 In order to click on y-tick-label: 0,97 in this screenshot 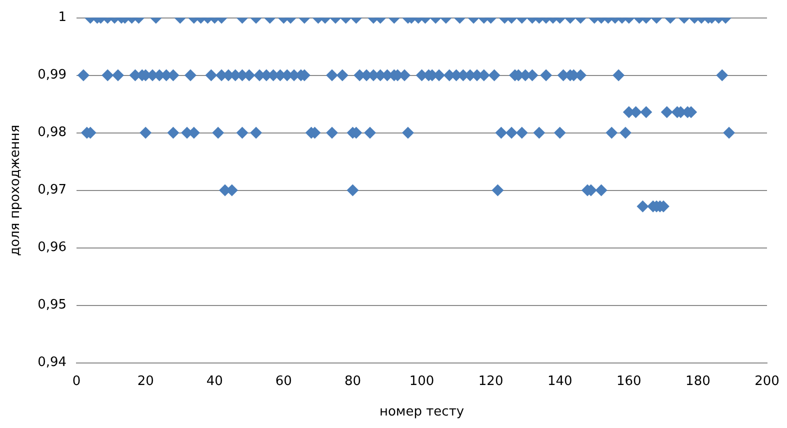, I will do `click(52, 190)`.